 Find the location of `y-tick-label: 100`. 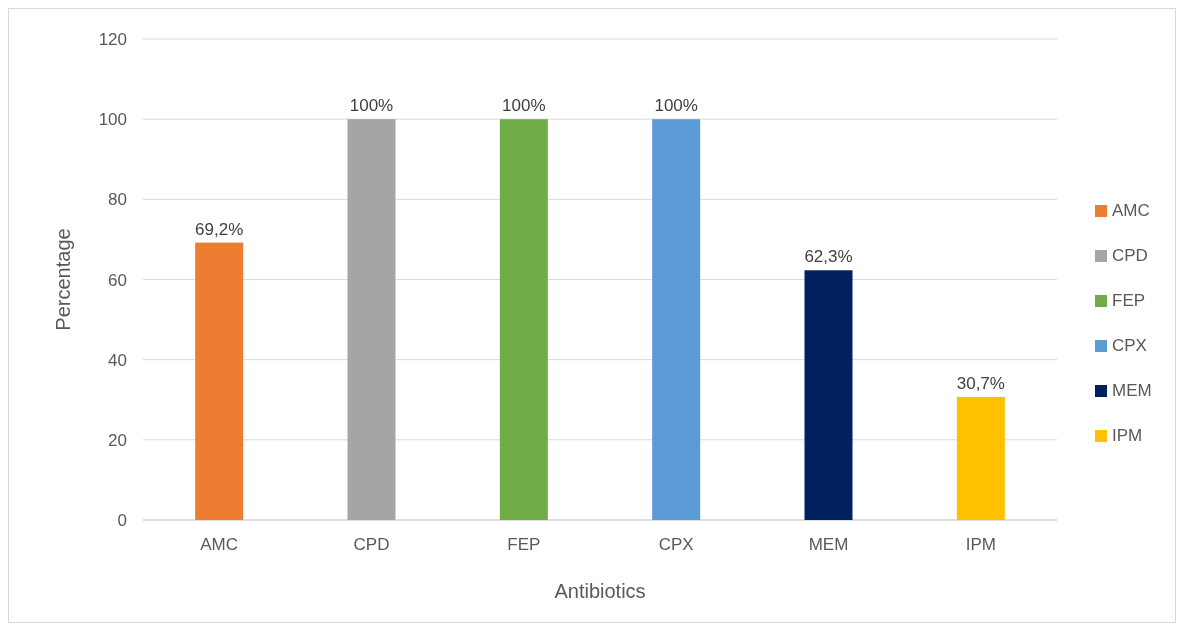

y-tick-label: 100 is located at coordinates (112, 120).